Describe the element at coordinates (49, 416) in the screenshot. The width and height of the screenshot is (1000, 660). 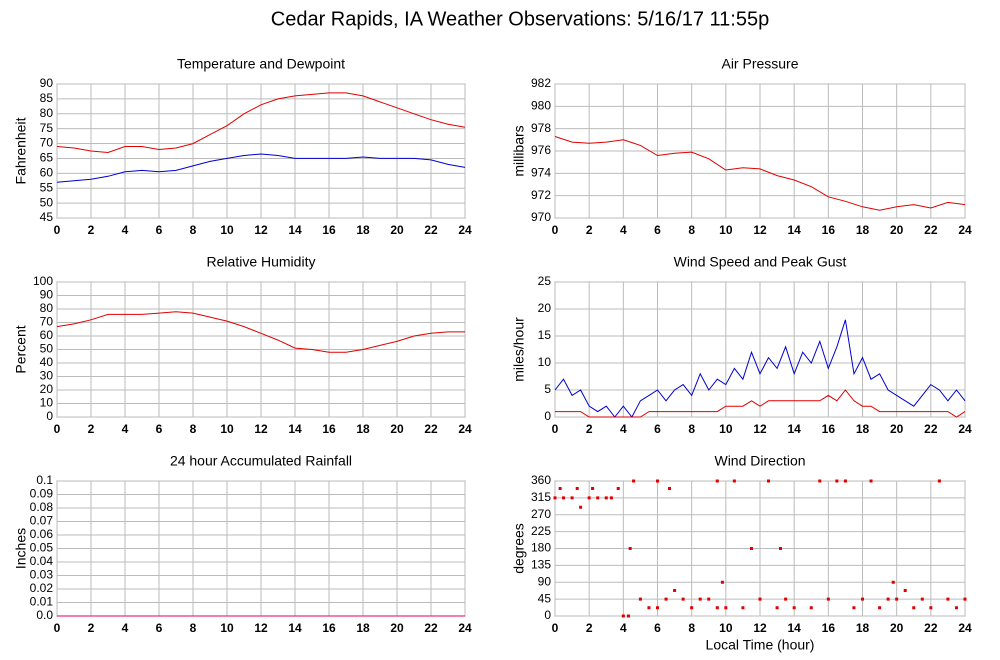
I see `y-tick-label: 0` at that location.